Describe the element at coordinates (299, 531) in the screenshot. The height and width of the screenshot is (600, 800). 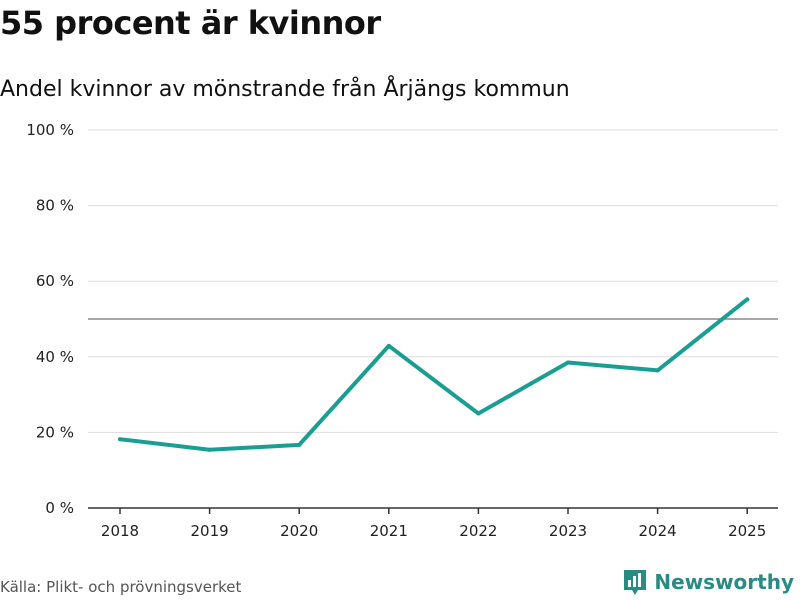
I see `x-tick-label: 2020` at that location.